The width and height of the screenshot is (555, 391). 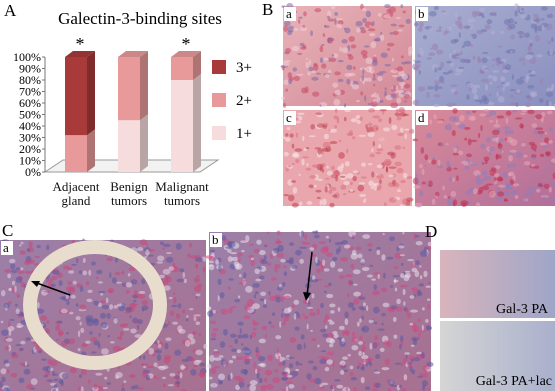 What do you see at coordinates (30, 80) in the screenshot?
I see `y-tick-label: 80%` at bounding box center [30, 80].